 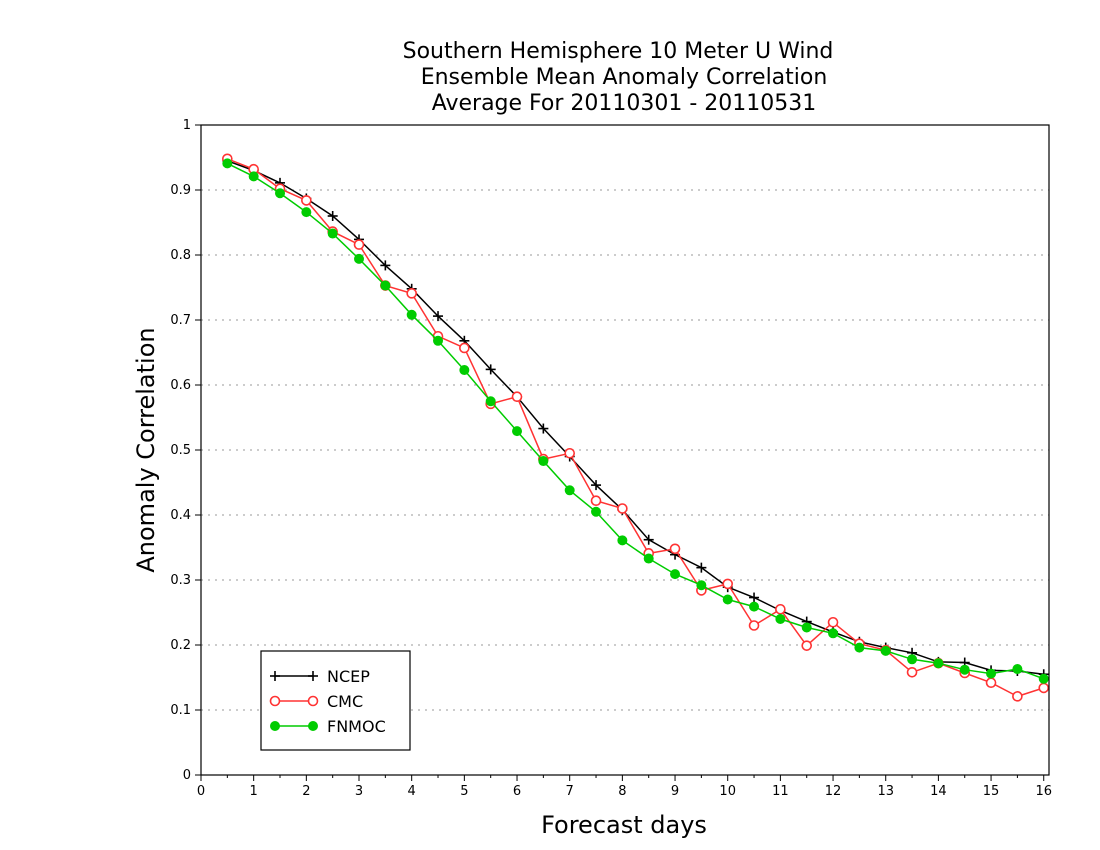 I want to click on x-tick-label: 12, so click(x=833, y=791).